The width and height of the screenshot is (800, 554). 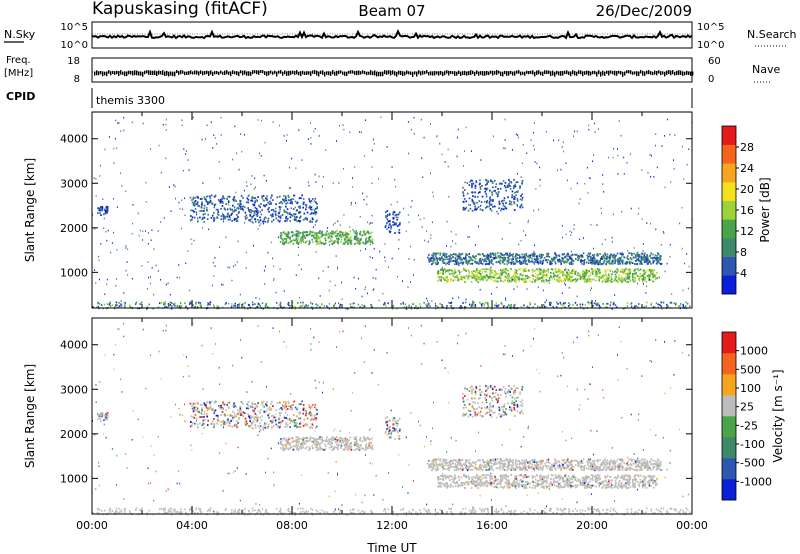 I want to click on colorbar-tick-label: 28, so click(x=747, y=147).